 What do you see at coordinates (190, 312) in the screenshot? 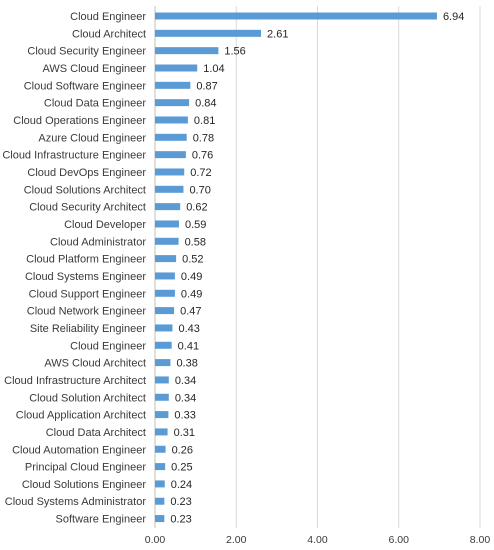
I see `value-label: 0.47` at bounding box center [190, 312].